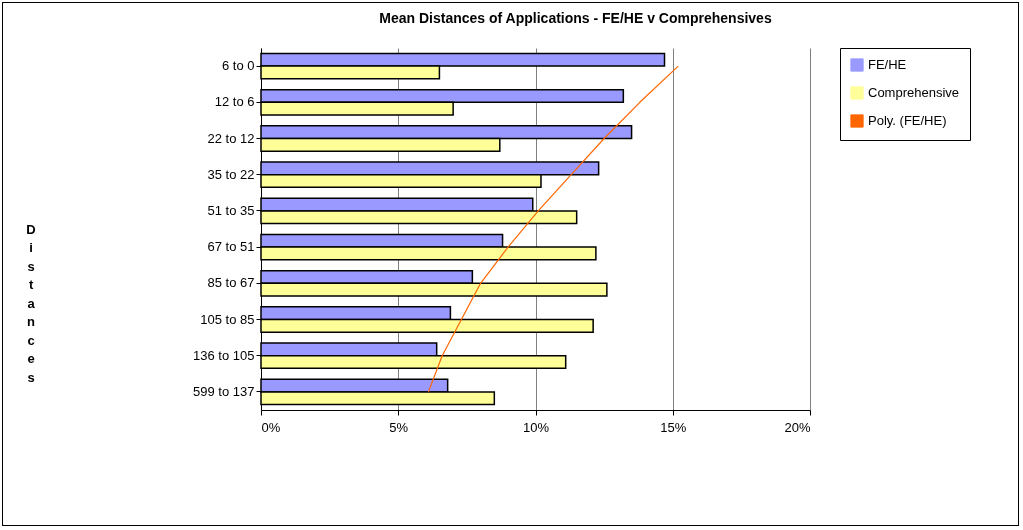 This screenshot has height=530, width=1023. Describe the element at coordinates (234, 102) in the screenshot. I see `y-tick-label: 12 to 6` at that location.